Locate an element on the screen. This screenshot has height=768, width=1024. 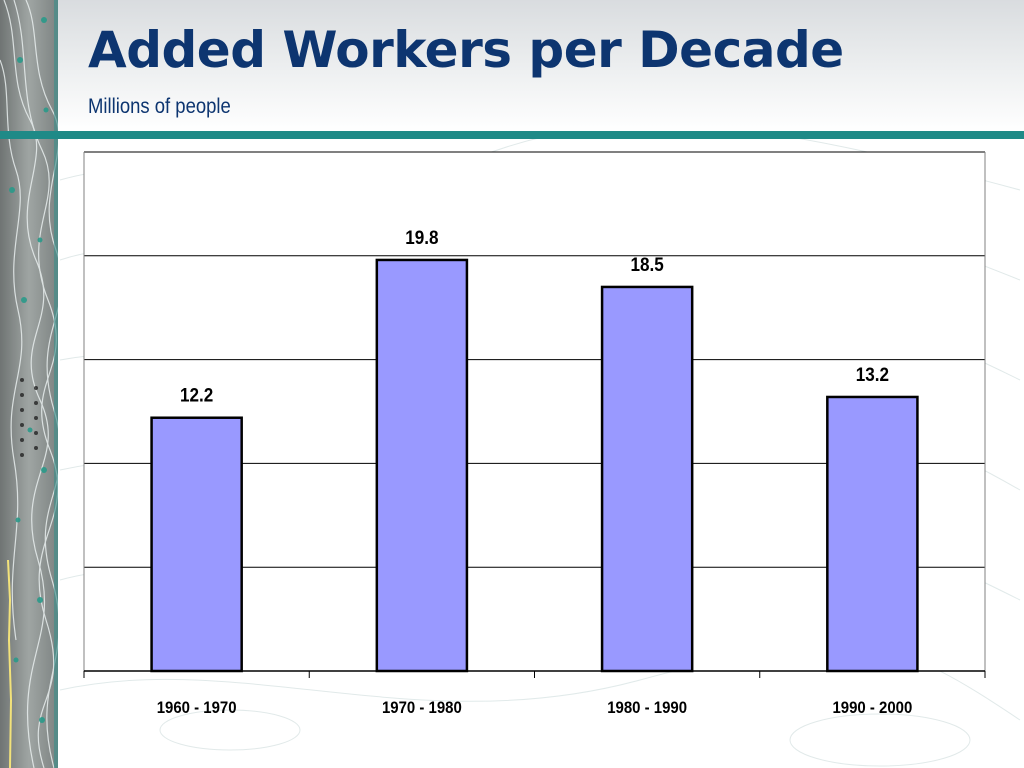
data-label-1: 19.8 is located at coordinates (421, 237).